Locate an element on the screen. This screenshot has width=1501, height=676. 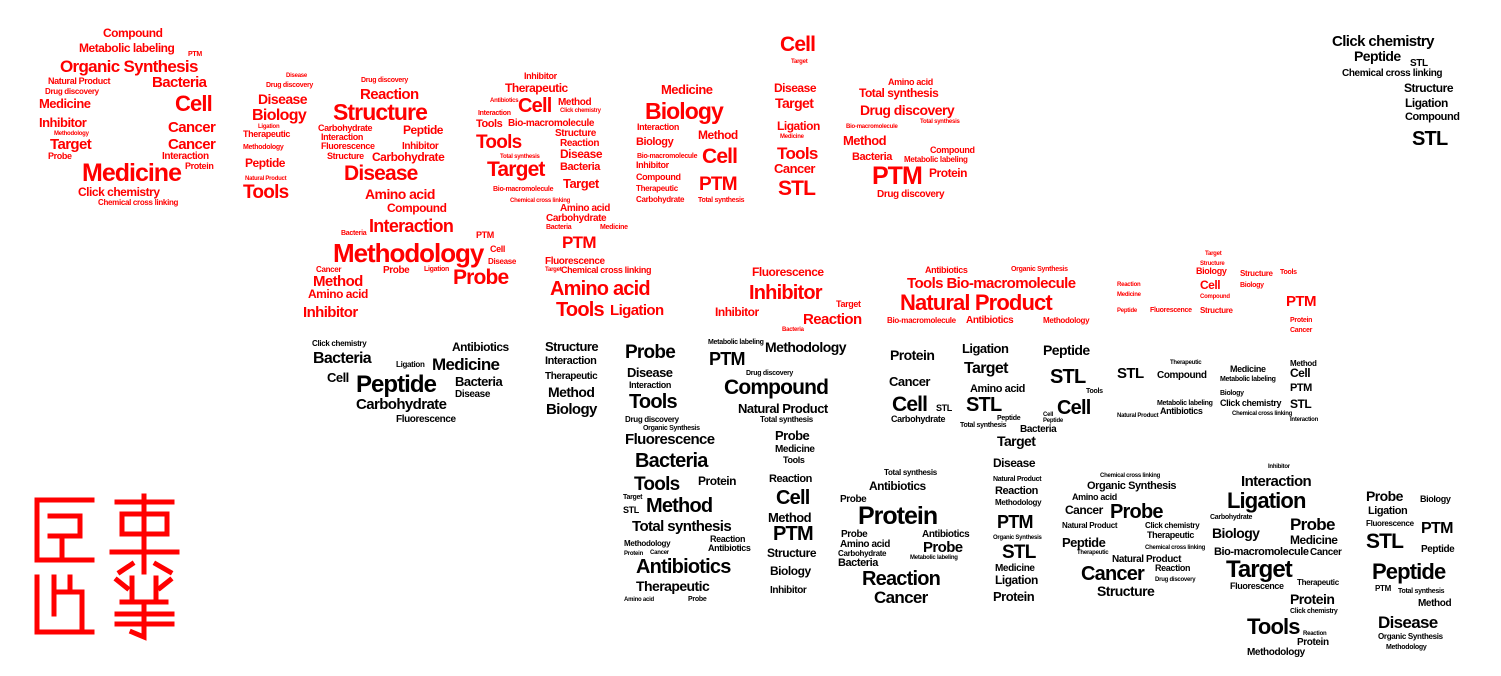
word-bio-macromolecule: Bio-macromolecule is located at coordinates (667, 157).